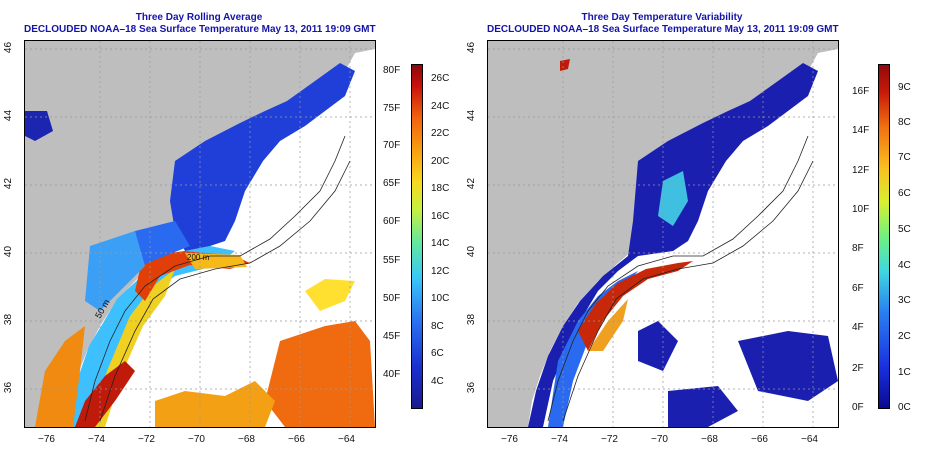  I want to click on right-cbar-f-label: 12F, so click(861, 170).